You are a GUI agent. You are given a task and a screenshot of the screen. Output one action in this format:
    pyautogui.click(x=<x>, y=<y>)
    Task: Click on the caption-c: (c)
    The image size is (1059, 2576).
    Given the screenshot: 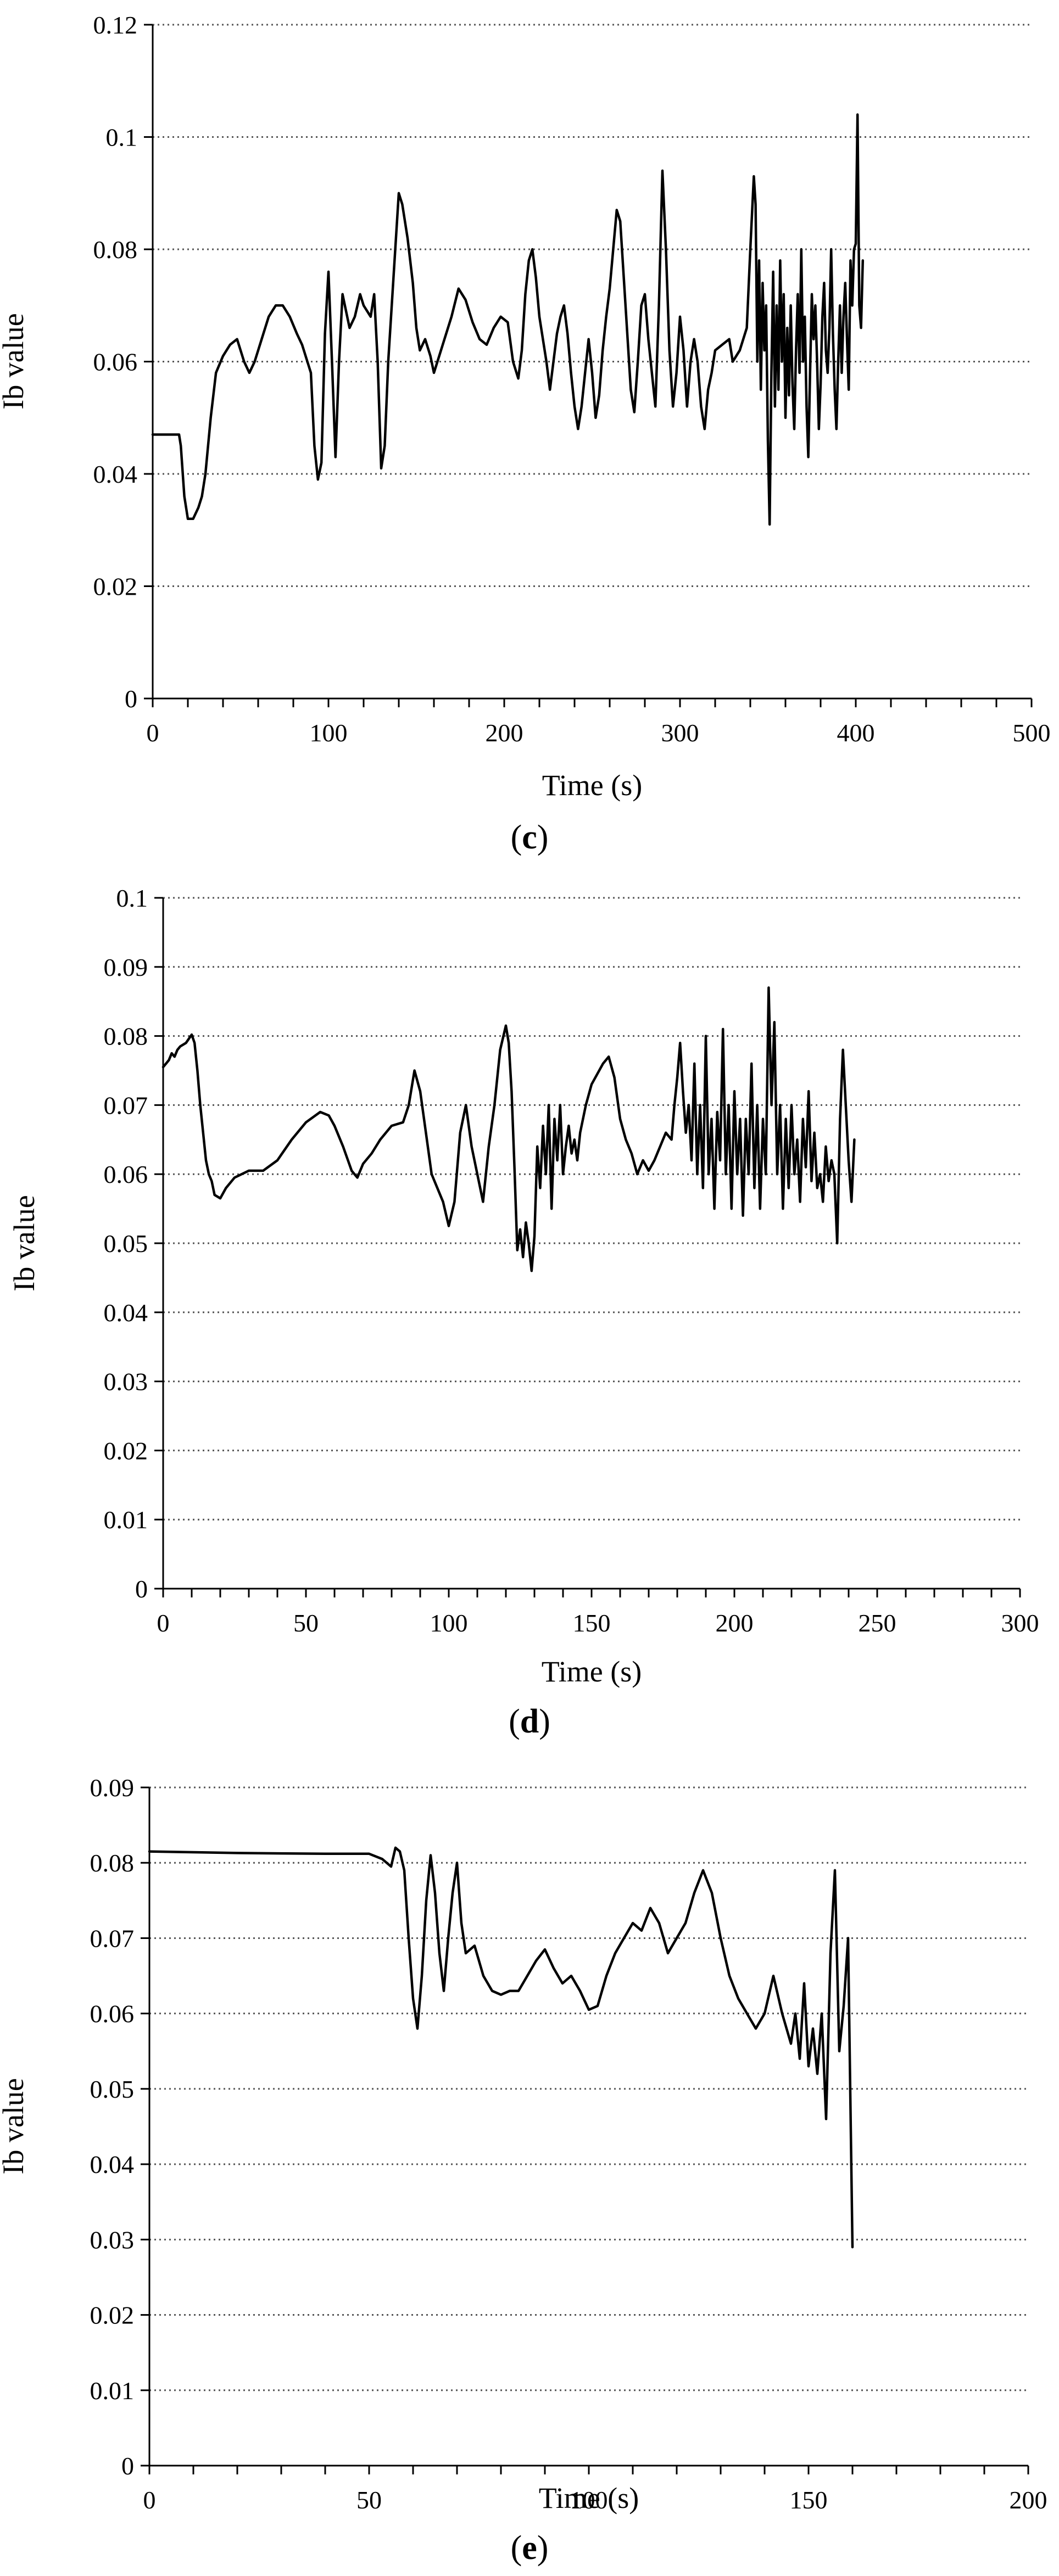 What is the action you would take?
    pyautogui.click(x=529, y=838)
    